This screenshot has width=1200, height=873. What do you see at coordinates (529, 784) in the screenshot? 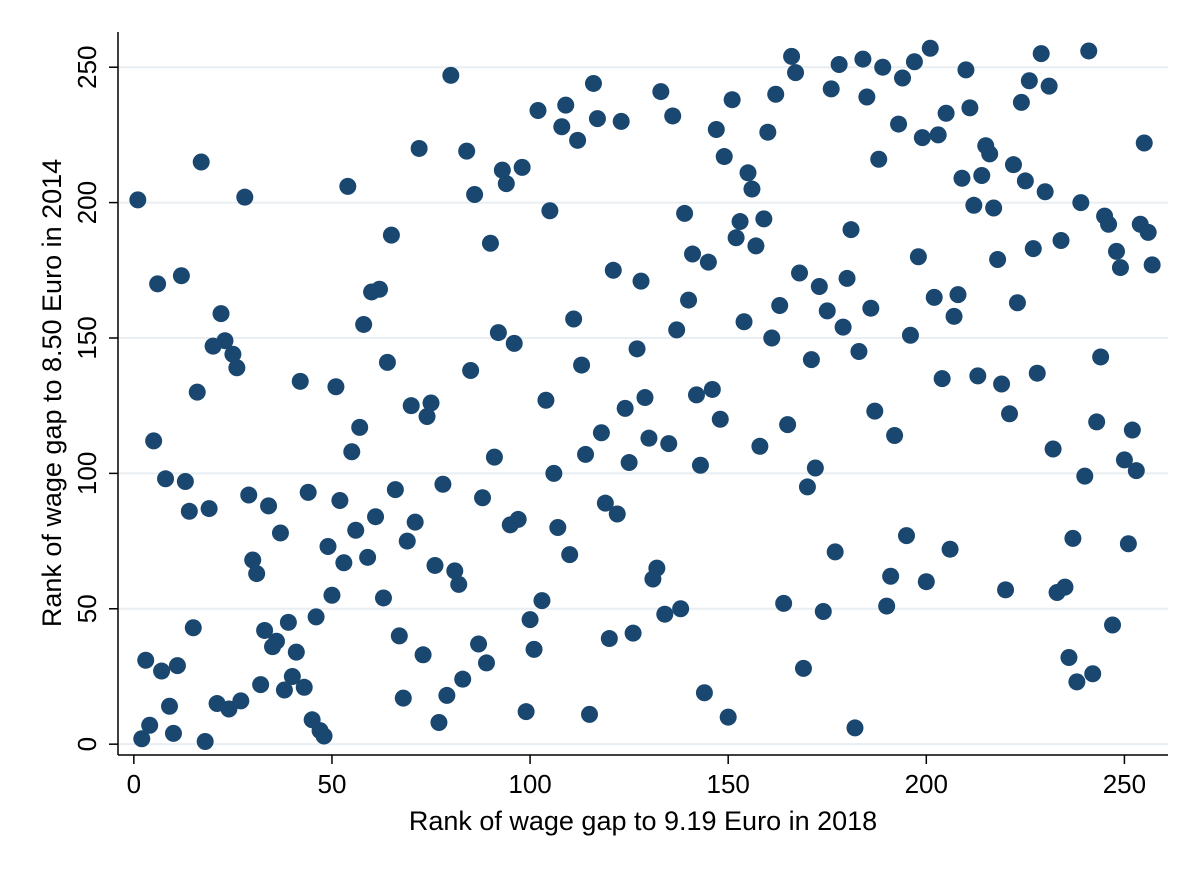
I see `x-tick-label: 100` at bounding box center [529, 784].